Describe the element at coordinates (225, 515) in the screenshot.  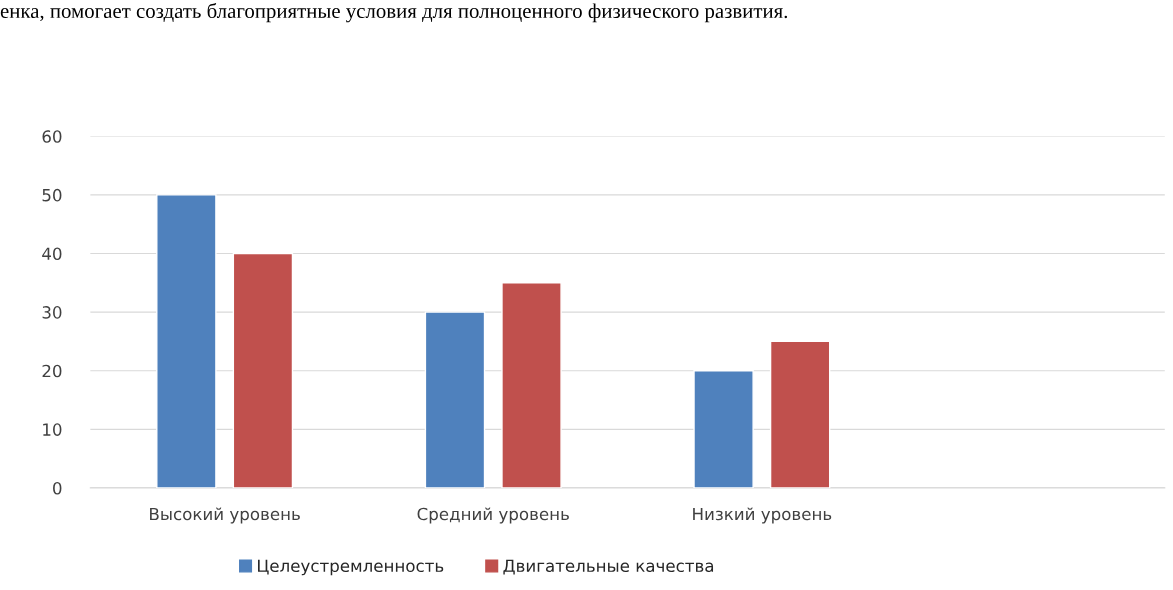
I see `x-tick-label: Высокий уровень` at that location.